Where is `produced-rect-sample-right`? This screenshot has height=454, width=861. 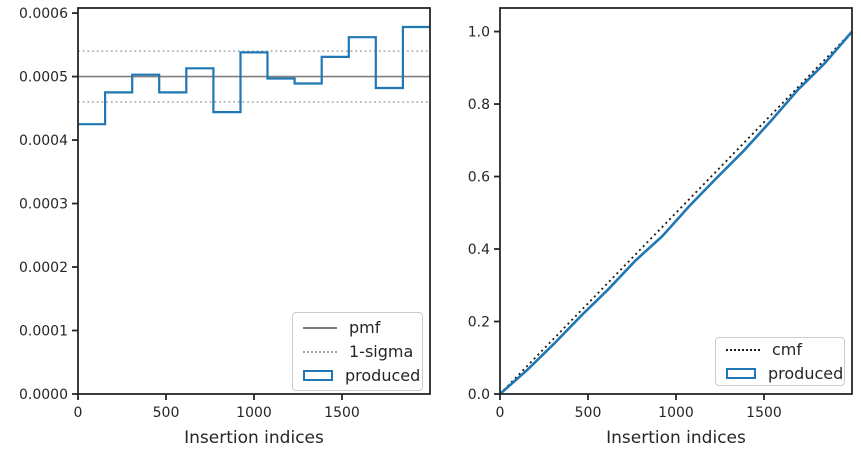
produced-rect-sample-right is located at coordinates (741, 373).